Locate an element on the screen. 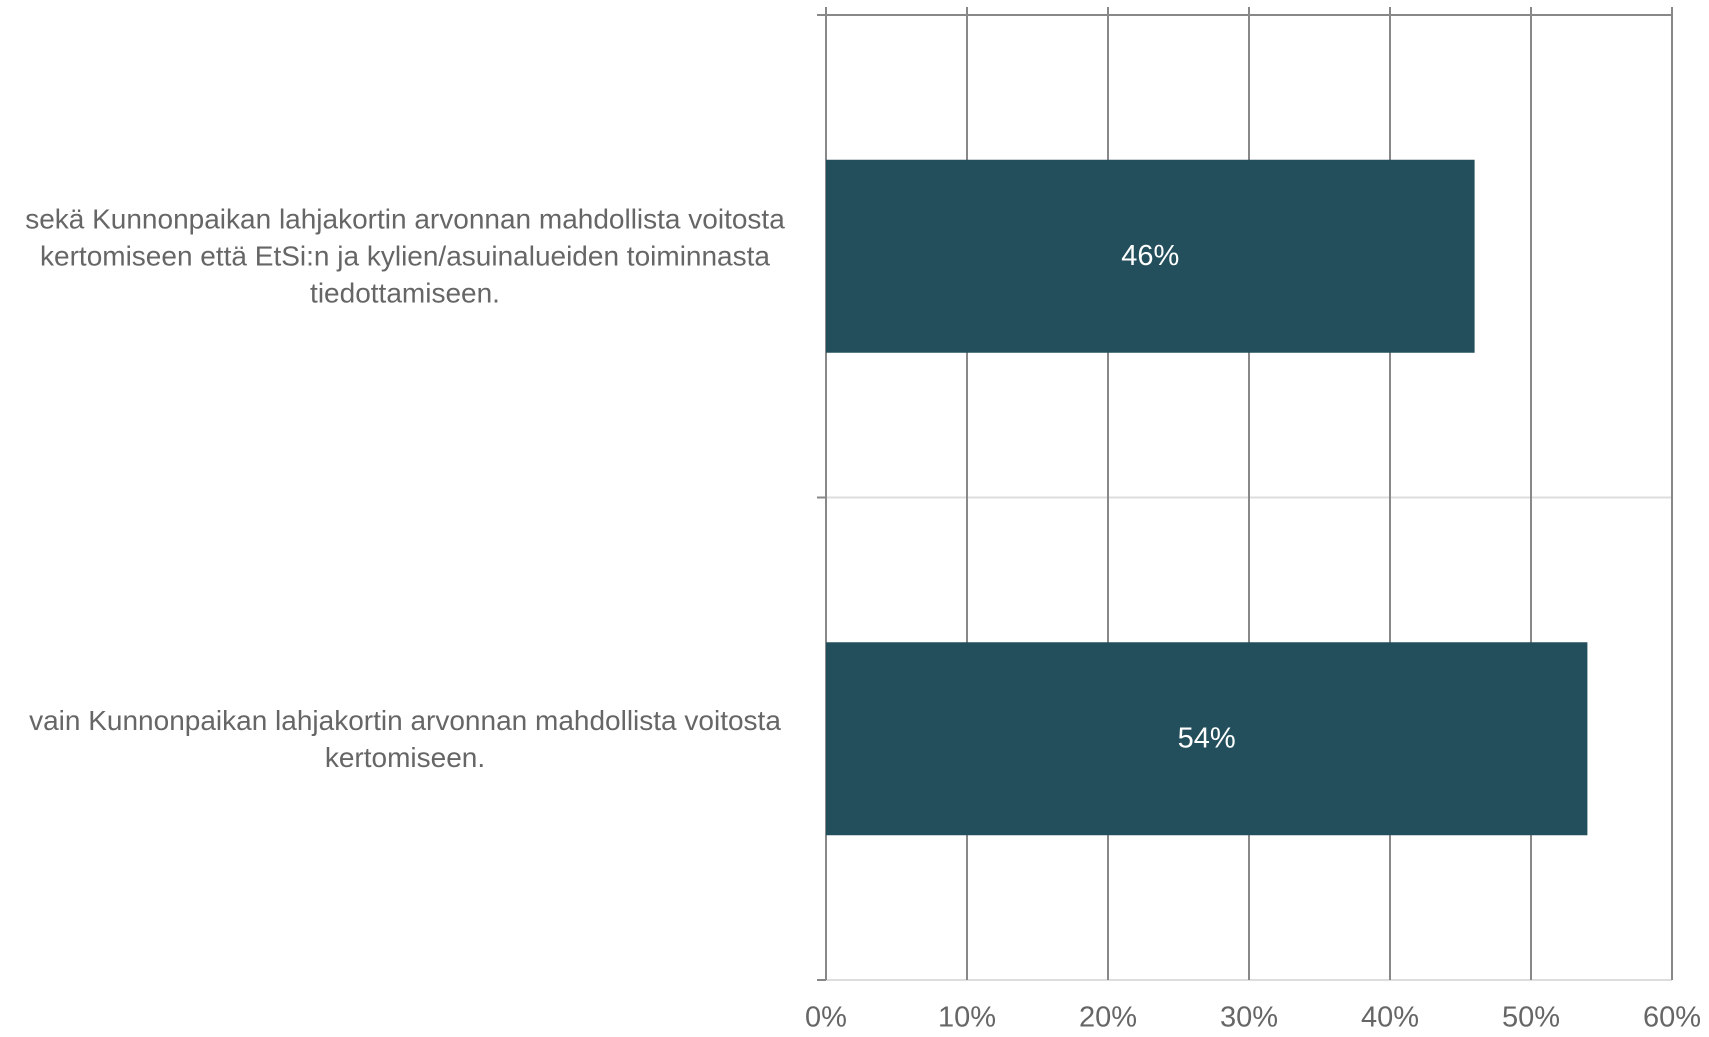 This screenshot has height=1037, width=1709. data-label: 54% is located at coordinates (1207, 738).